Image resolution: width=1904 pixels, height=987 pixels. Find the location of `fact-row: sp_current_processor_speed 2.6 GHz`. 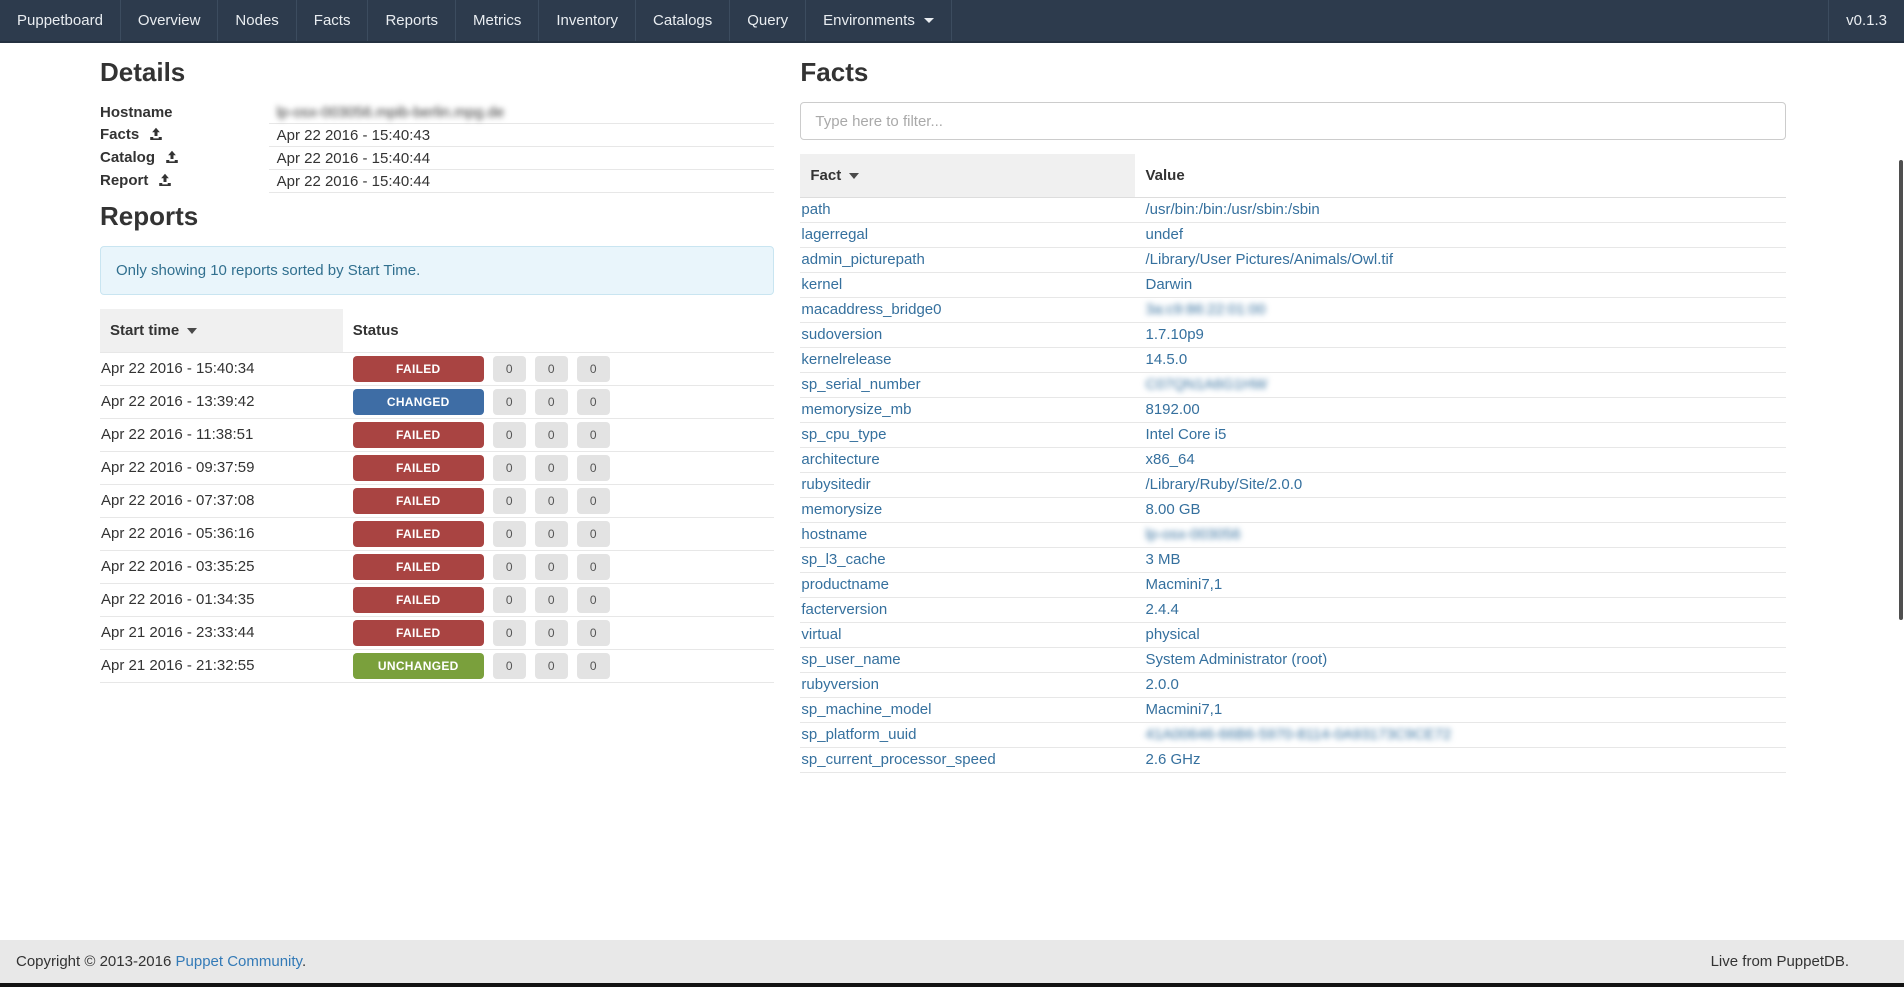

fact-row: sp_current_processor_speed 2.6 GHz is located at coordinates (1293, 760).